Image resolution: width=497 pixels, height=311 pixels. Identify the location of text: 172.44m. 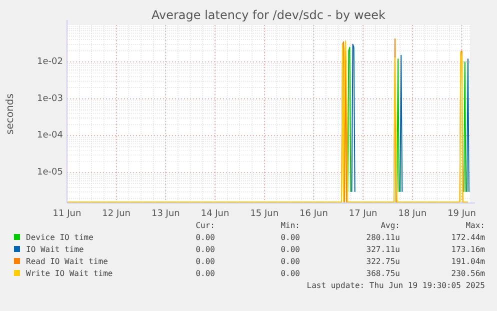
(468, 237).